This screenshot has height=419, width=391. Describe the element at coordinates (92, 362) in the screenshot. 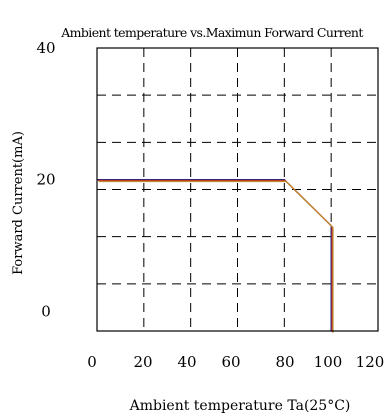

I see `x-tick-label: 0` at that location.